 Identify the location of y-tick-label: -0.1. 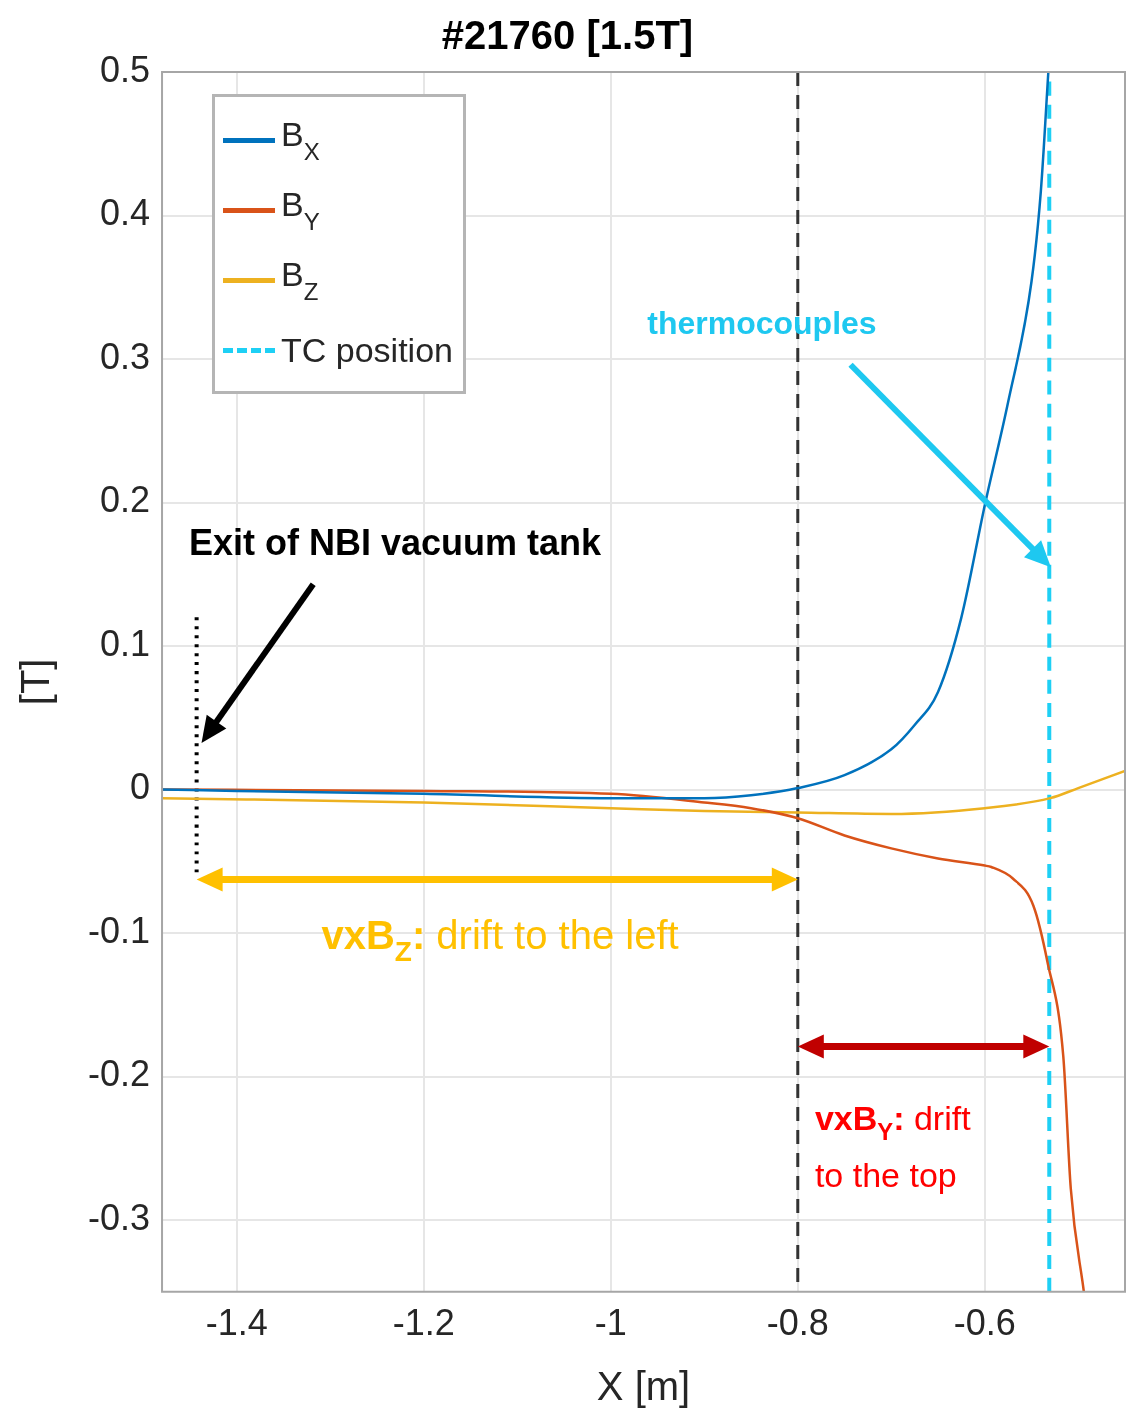
(119, 930).